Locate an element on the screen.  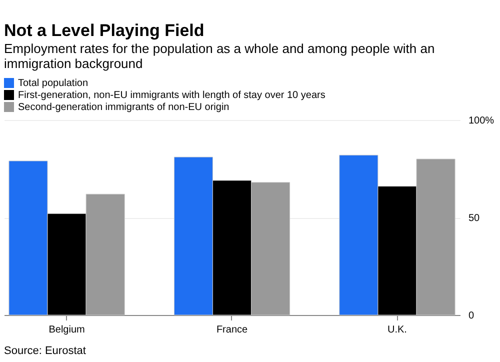
legend-label: First-generation, non-EU immigrants with length of stay over 10 years is located at coordinates (172, 95).